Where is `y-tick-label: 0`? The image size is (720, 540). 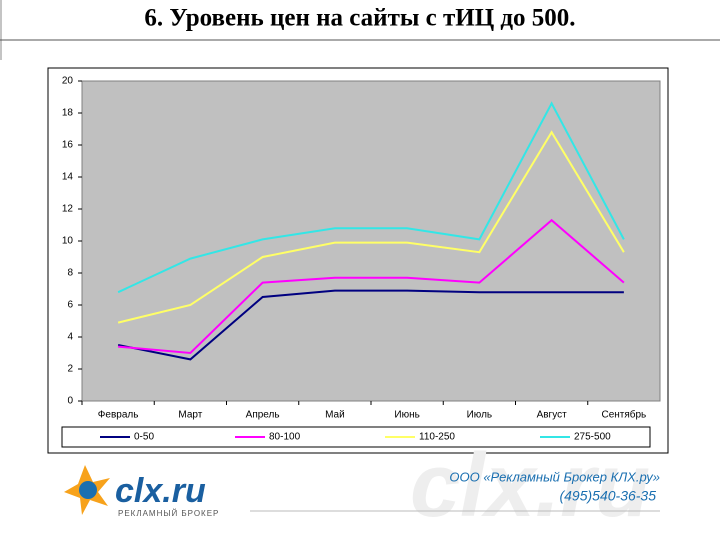 y-tick-label: 0 is located at coordinates (70, 401).